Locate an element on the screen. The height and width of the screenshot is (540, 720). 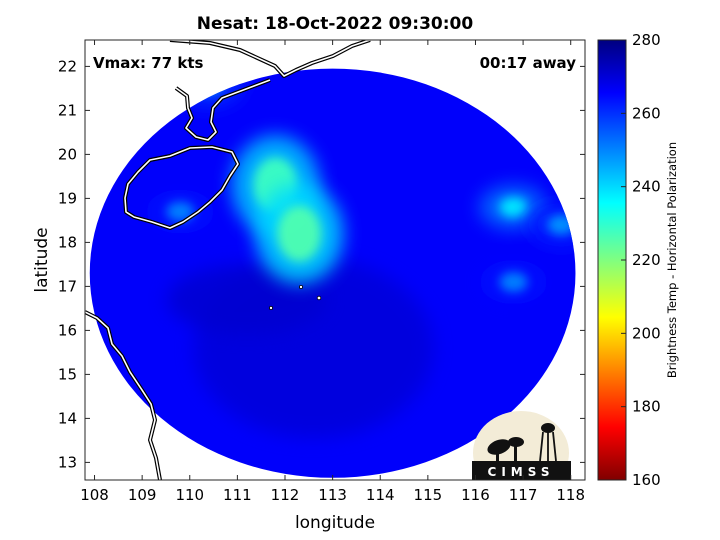
south-china-coast is located at coordinates (270, 58).